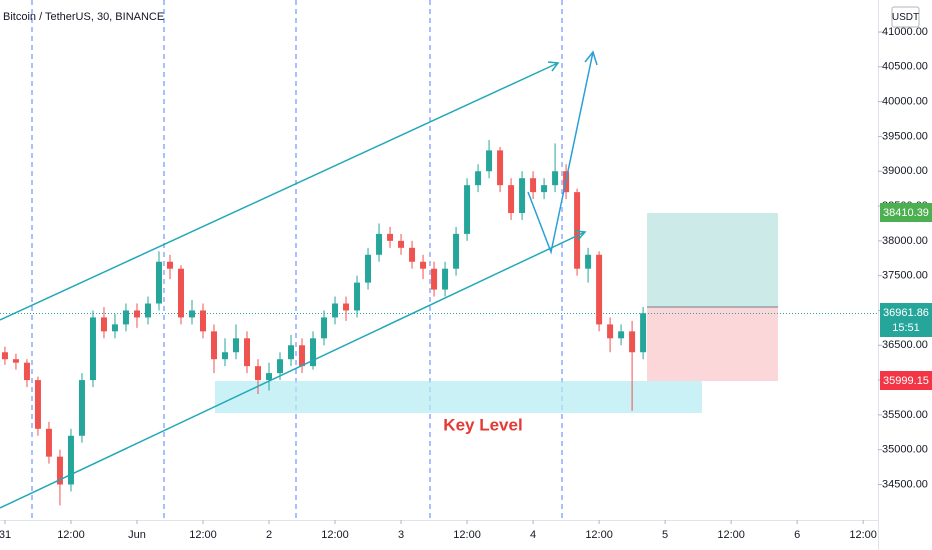 This screenshot has width=932, height=550. I want to click on y-tick-label: 39000.00, so click(905, 171).